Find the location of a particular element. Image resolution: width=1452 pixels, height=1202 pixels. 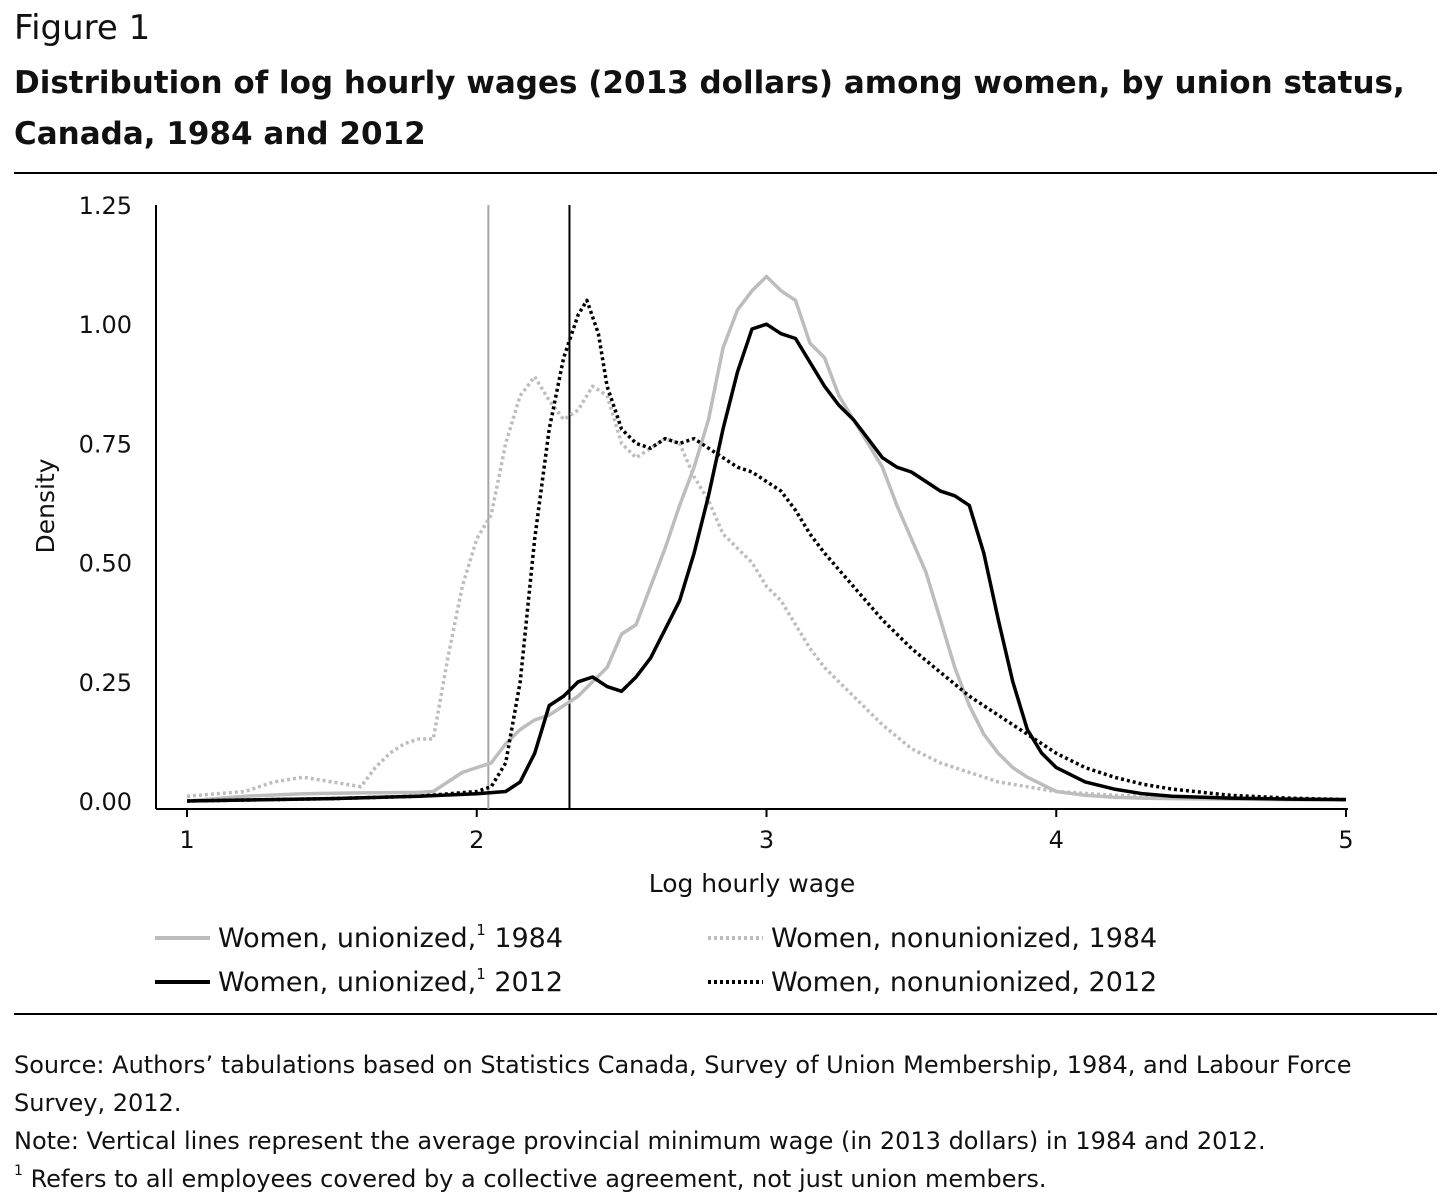

legend-label: Women, nonunionized, 1984 is located at coordinates (964, 938).